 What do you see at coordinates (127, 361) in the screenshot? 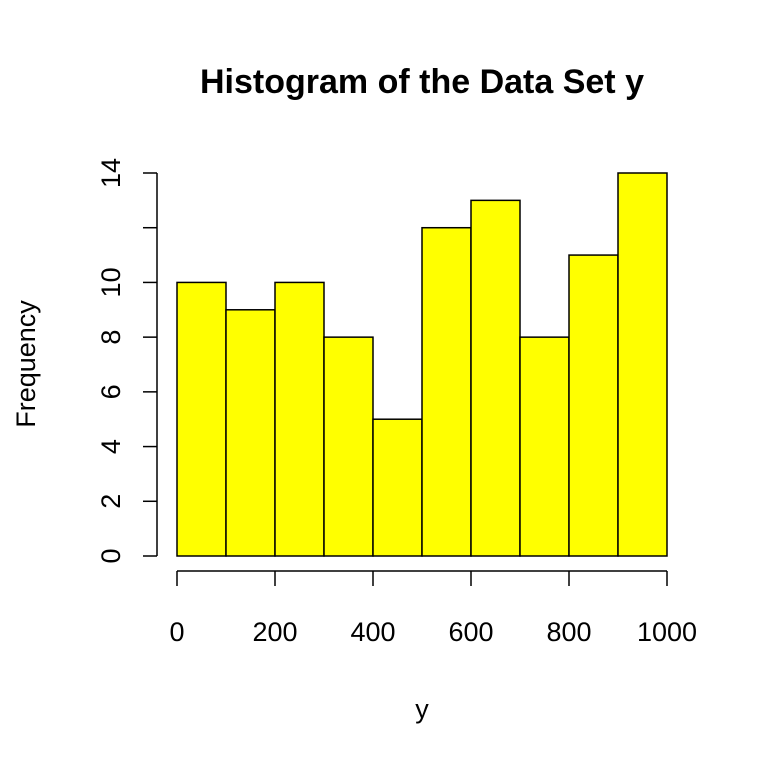
I see `y-axis: 0 2 4 6 8 10 14` at bounding box center [127, 361].